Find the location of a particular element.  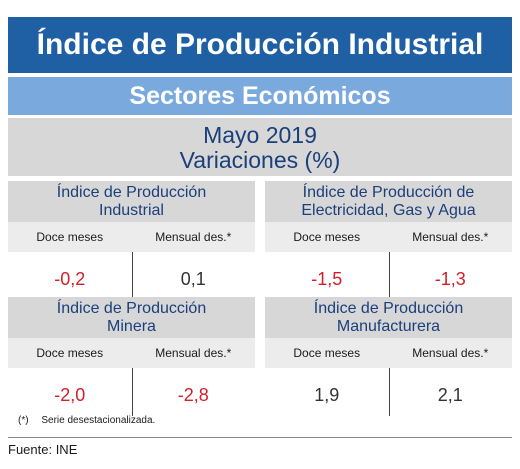

measure-label: Variaciones (%) is located at coordinates (260, 160).